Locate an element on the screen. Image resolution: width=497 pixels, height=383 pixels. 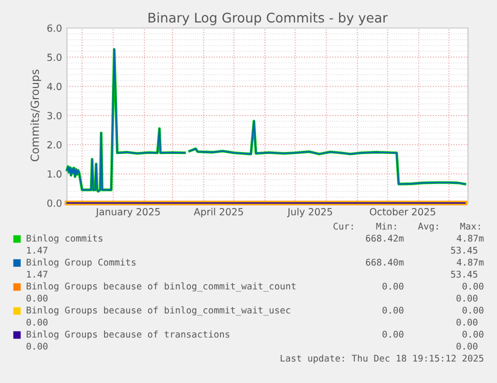
text: Avg: is located at coordinates (428, 227).